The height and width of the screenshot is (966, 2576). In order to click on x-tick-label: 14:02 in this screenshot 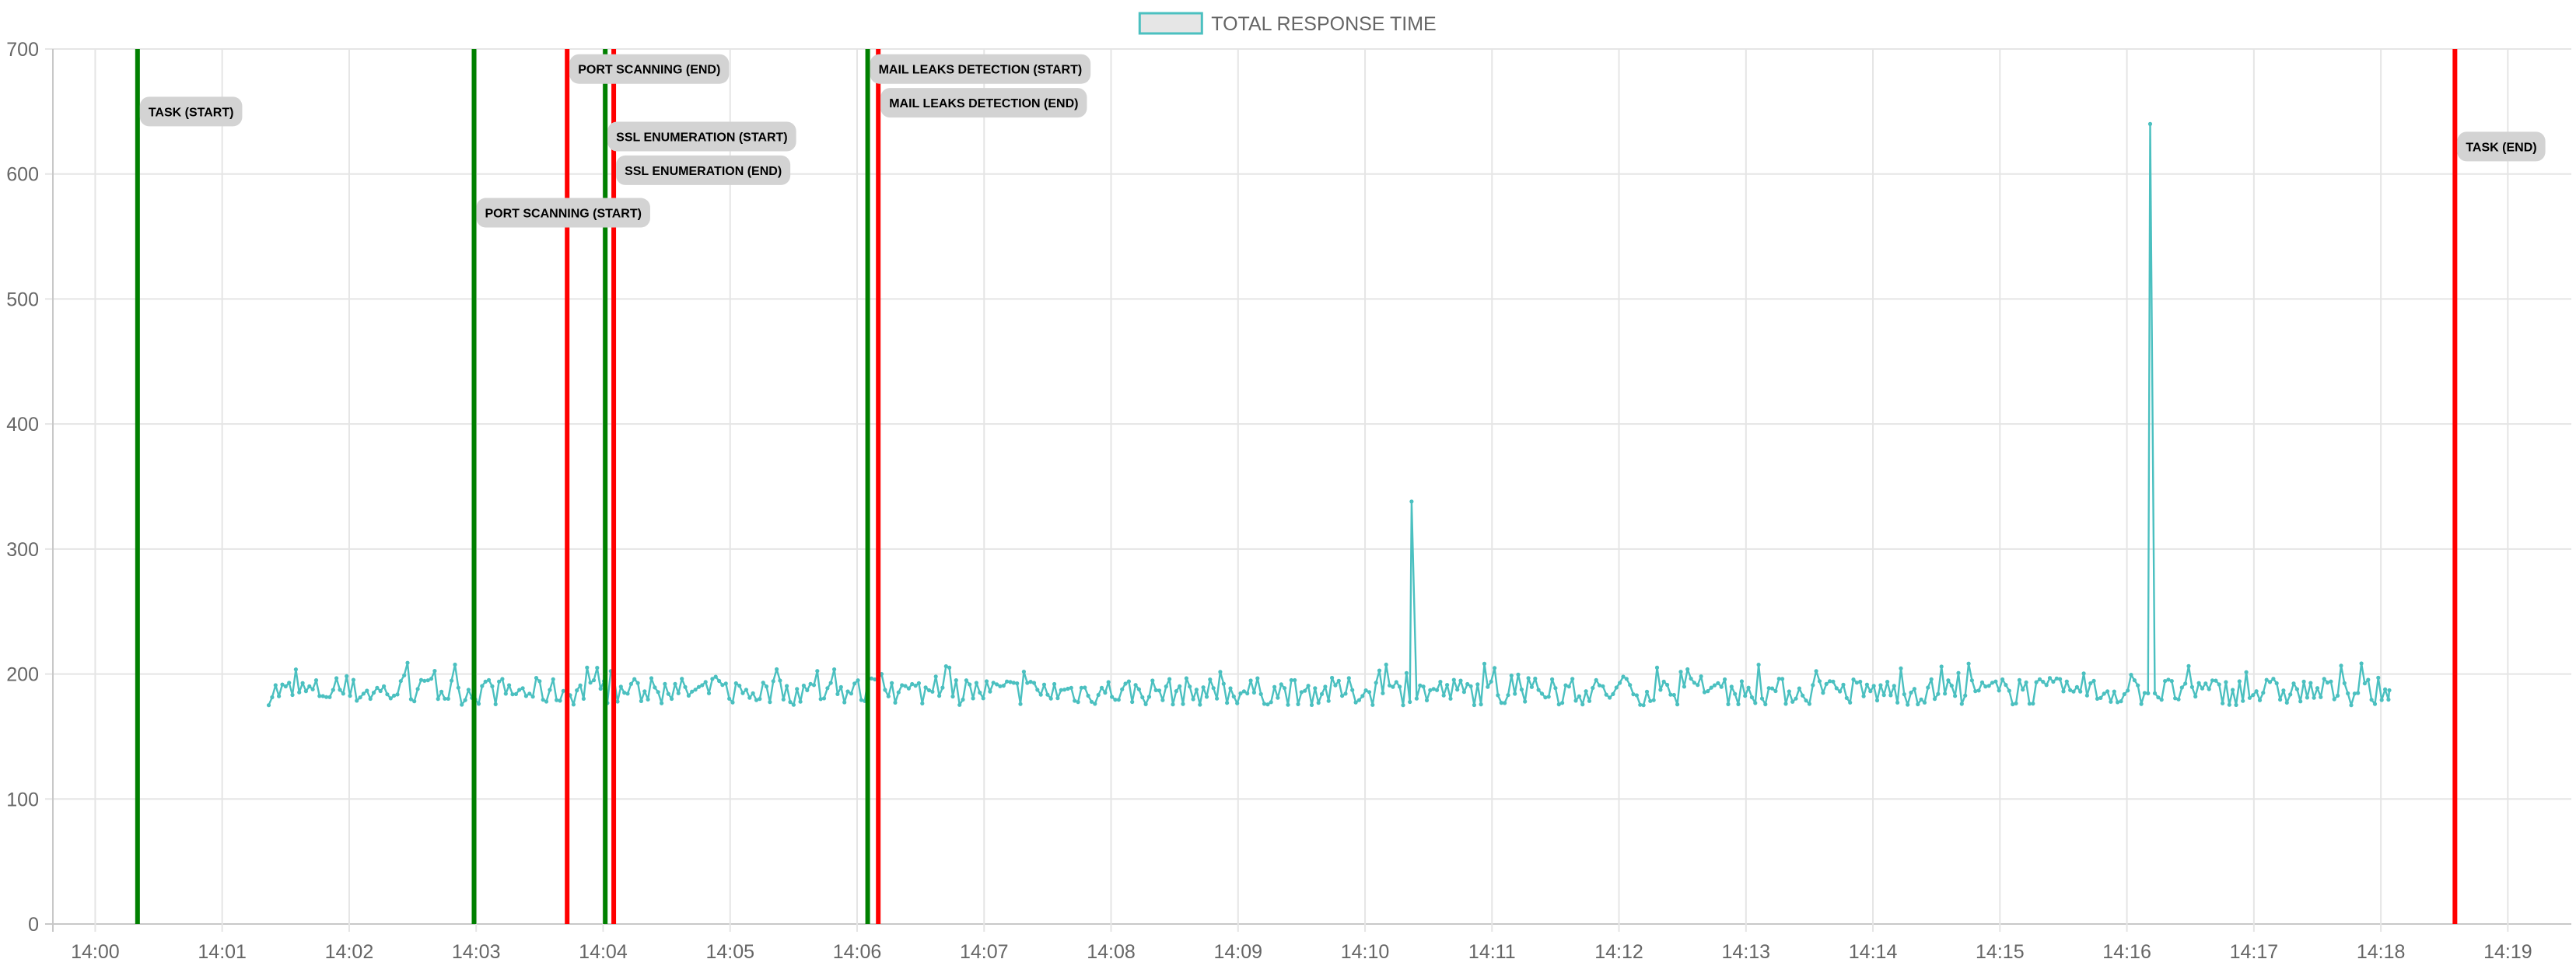, I will do `click(350, 952)`.